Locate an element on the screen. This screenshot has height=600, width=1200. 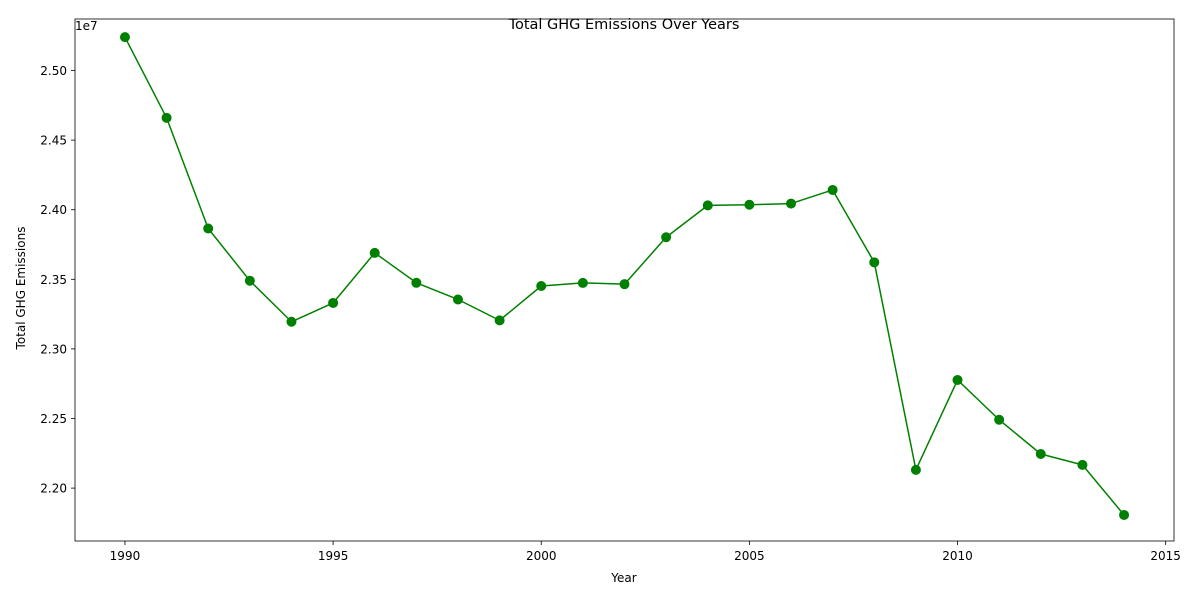
y-axis-label: Total GHG Emissions is located at coordinates (21, 289).